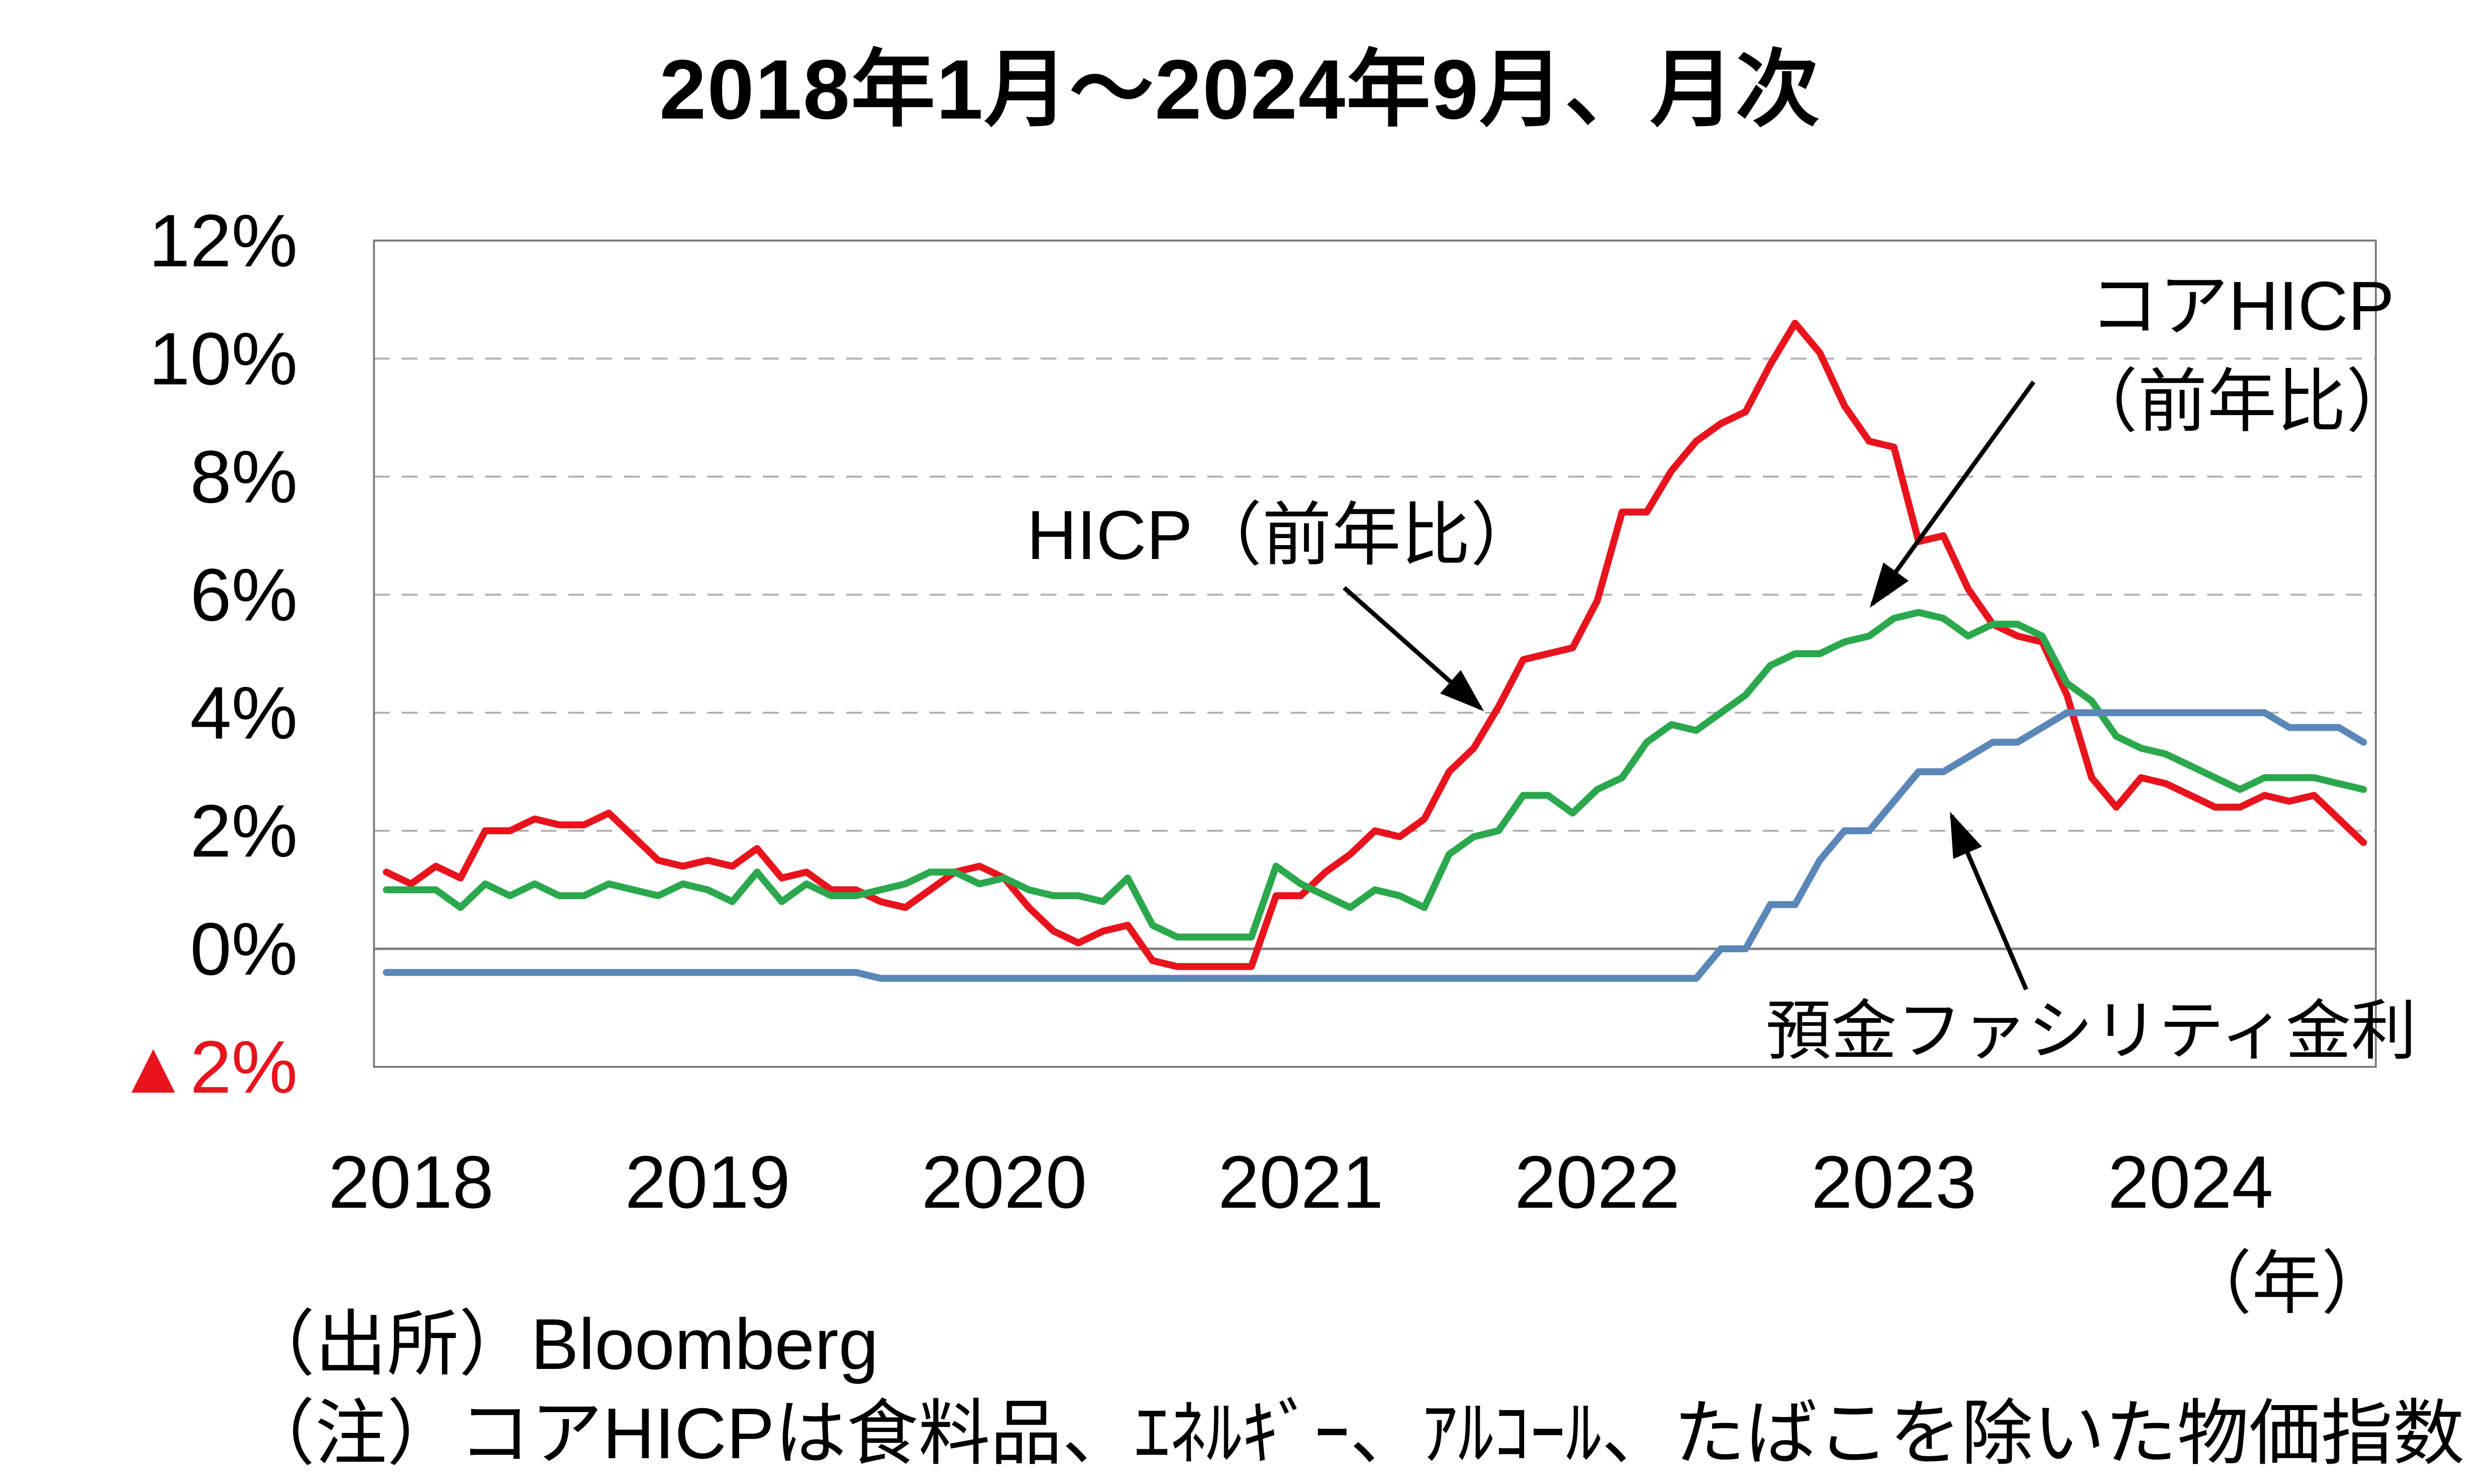 This screenshot has width=2480, height=1484. Describe the element at coordinates (244, 948) in the screenshot. I see `y-tick-label: 0%` at that location.